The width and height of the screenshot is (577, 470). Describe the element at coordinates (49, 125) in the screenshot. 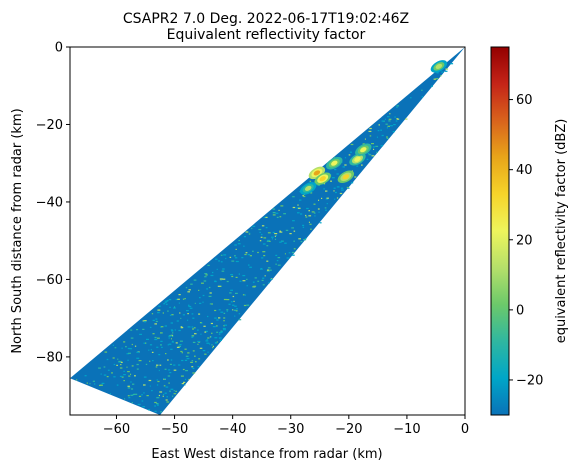

I see `y-tick-label: −20` at that location.